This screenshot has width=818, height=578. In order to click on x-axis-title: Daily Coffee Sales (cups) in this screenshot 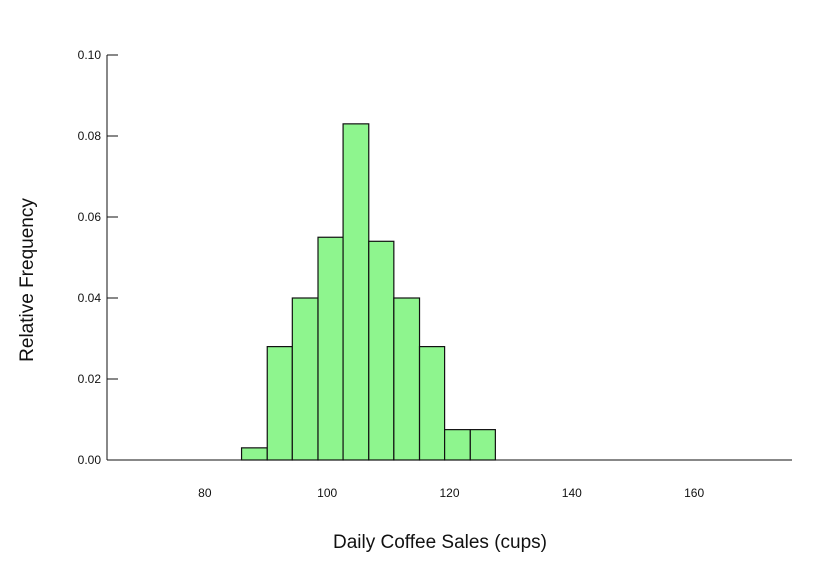, I will do `click(440, 542)`.